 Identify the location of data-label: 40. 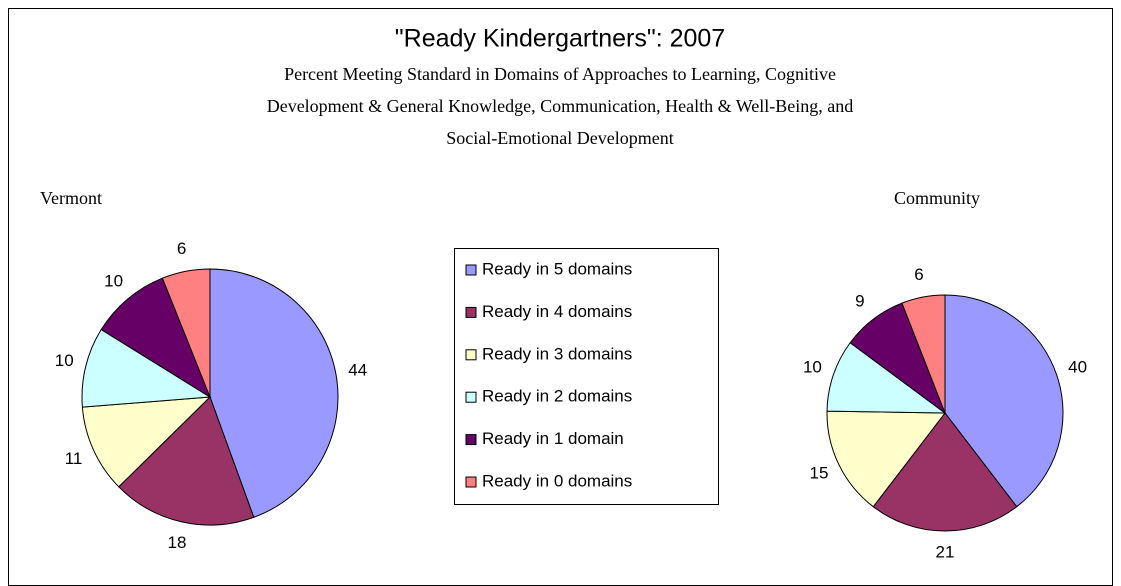
(1077, 367).